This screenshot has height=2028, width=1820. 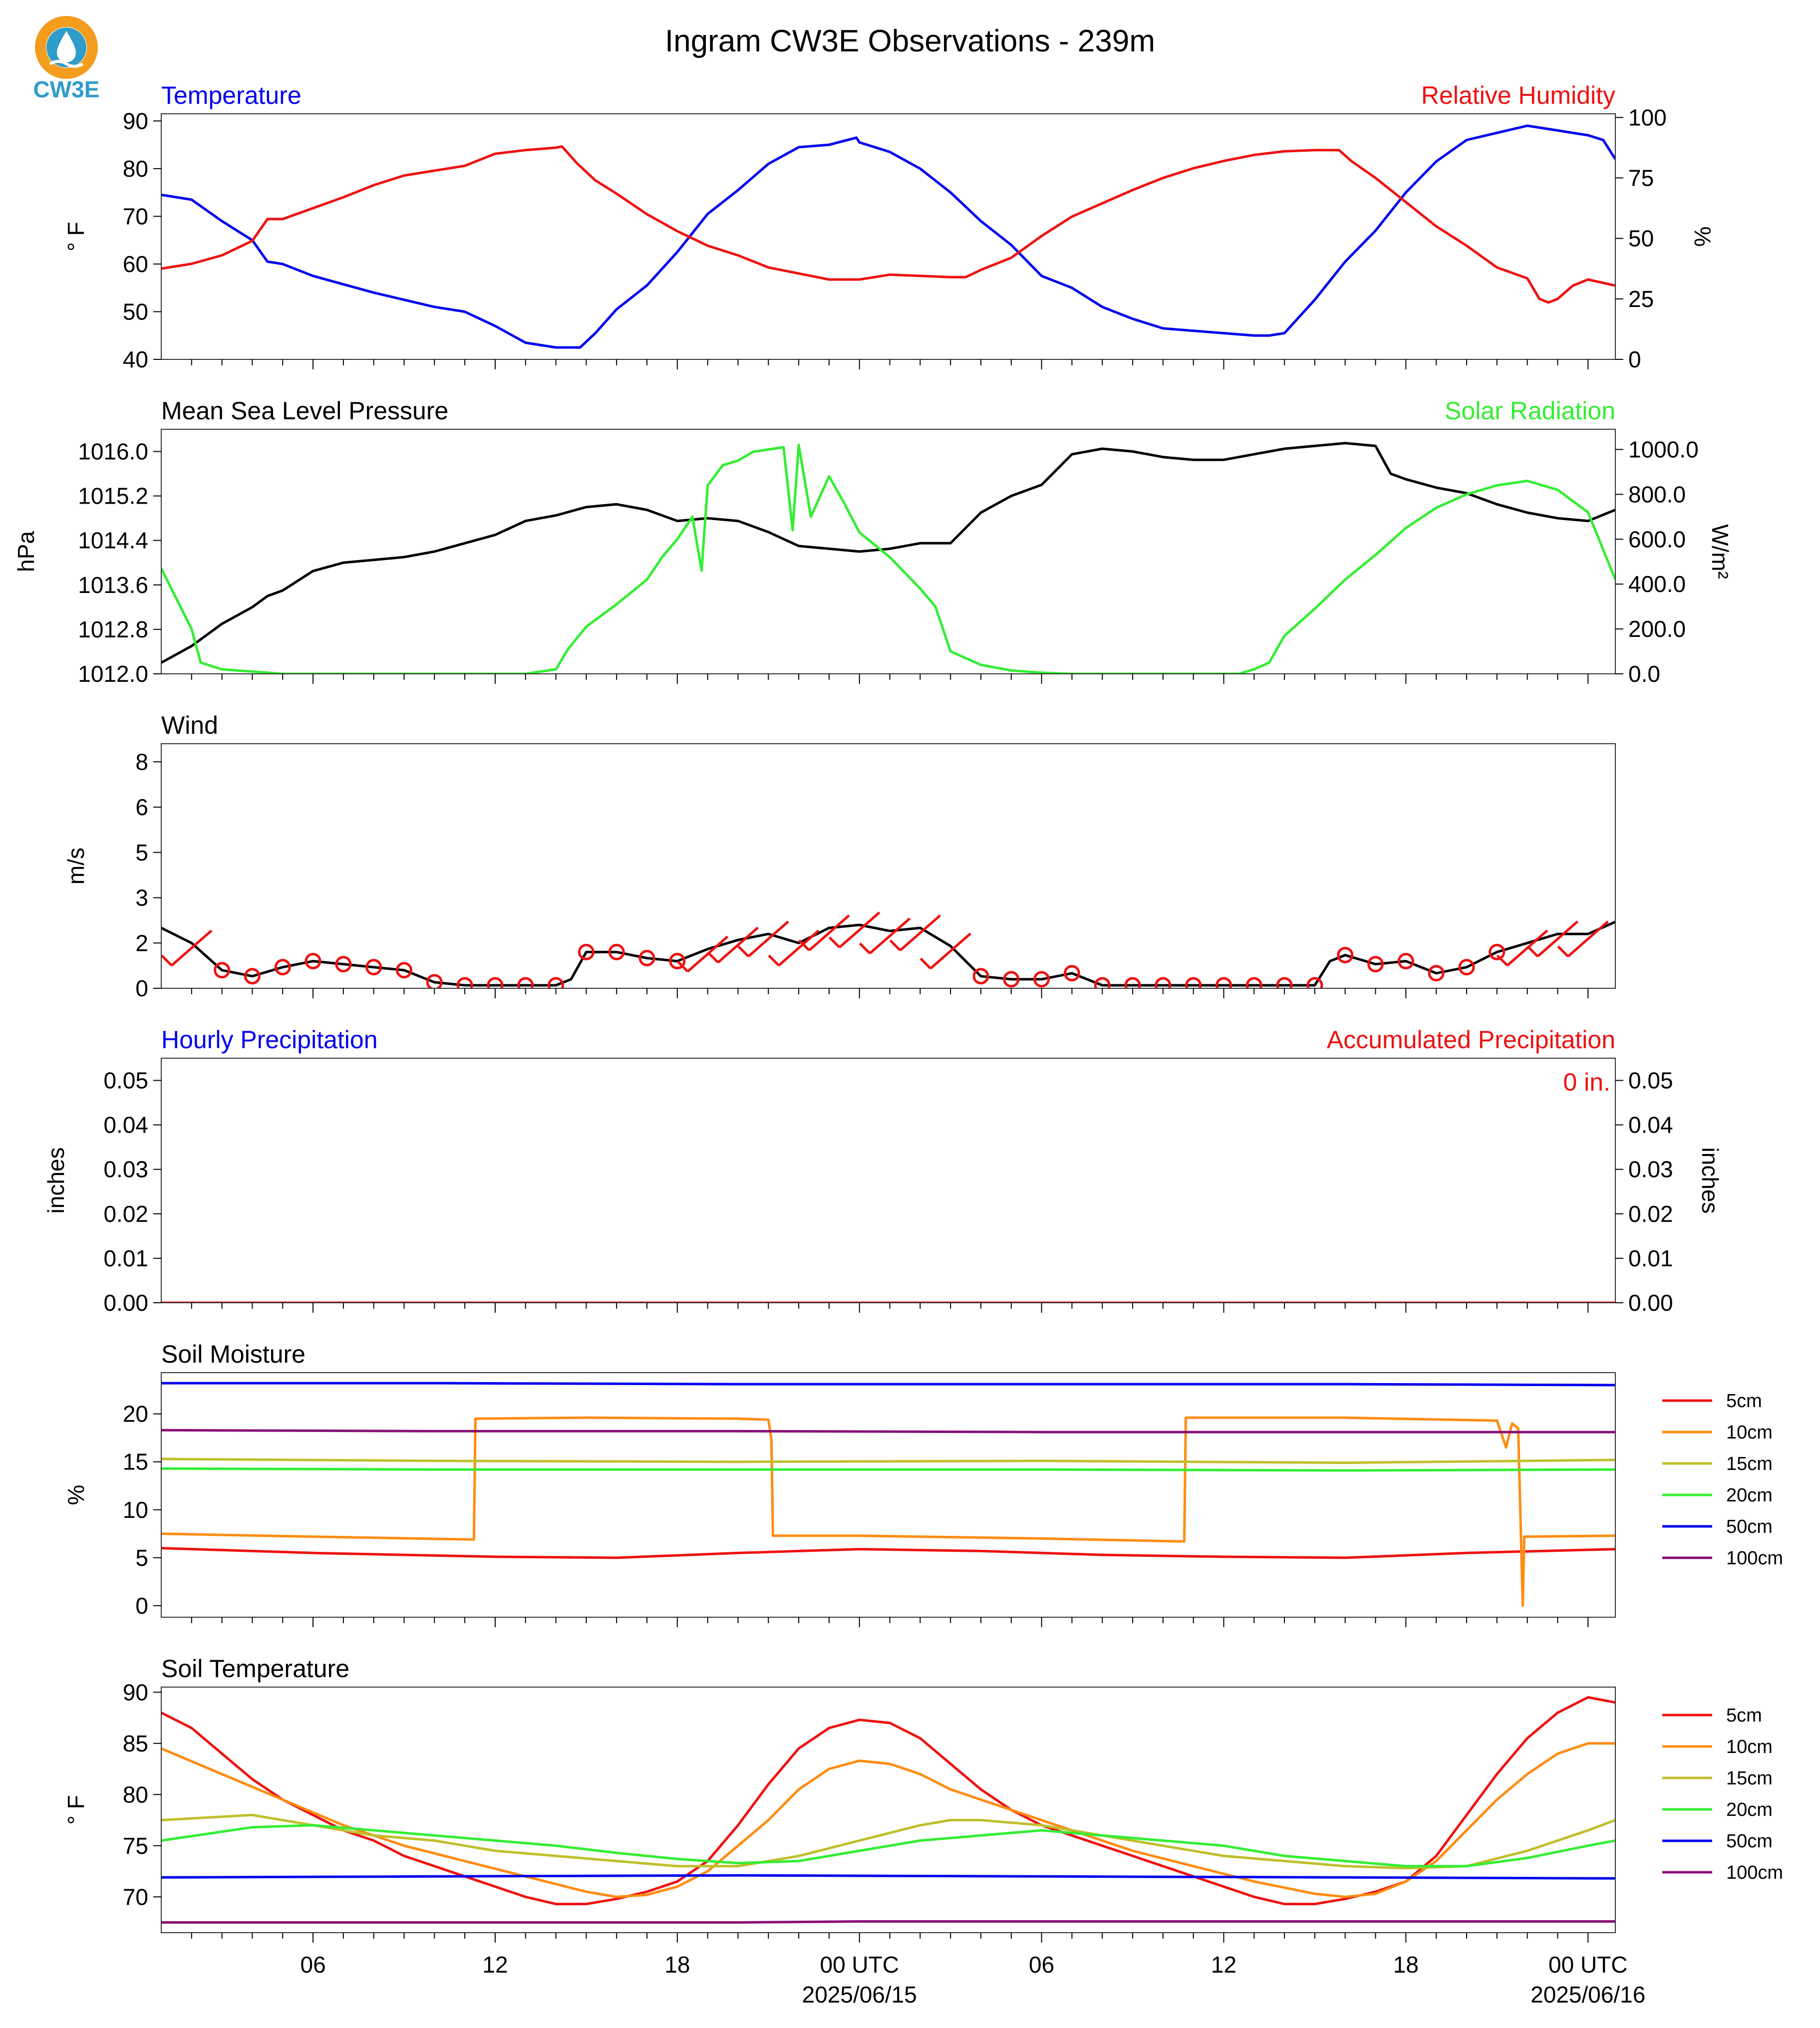 I want to click on ytick-label-left: 0.04, so click(x=125, y=1125).